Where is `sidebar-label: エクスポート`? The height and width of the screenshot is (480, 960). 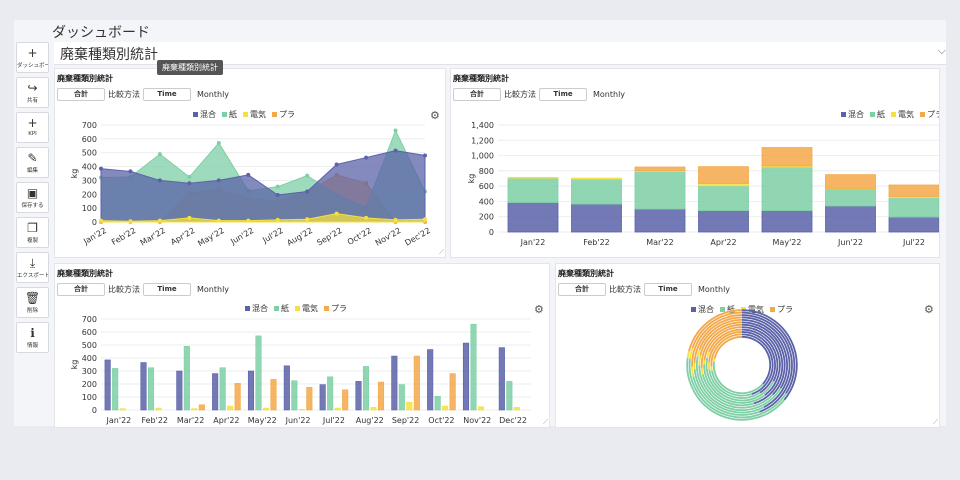 sidebar-label: エクスポート is located at coordinates (33, 276).